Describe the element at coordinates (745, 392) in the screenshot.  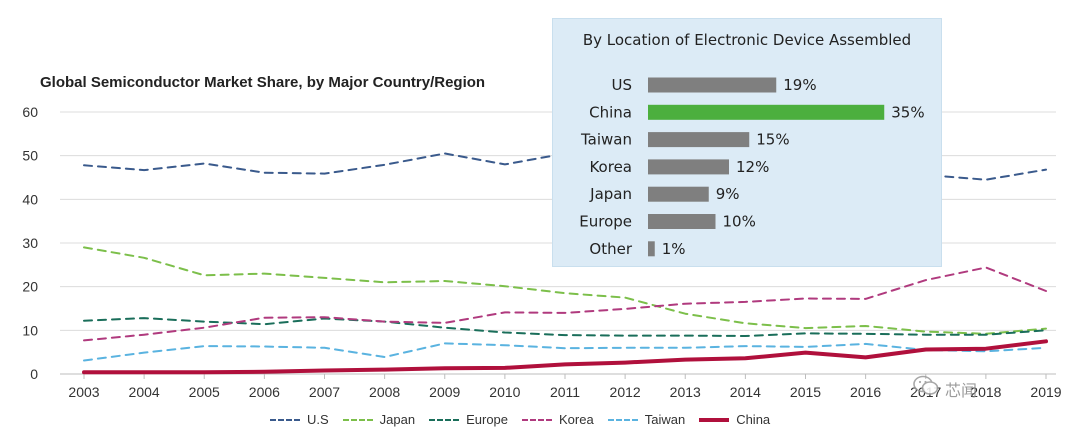
I see `x-tick-label: 2014` at that location.